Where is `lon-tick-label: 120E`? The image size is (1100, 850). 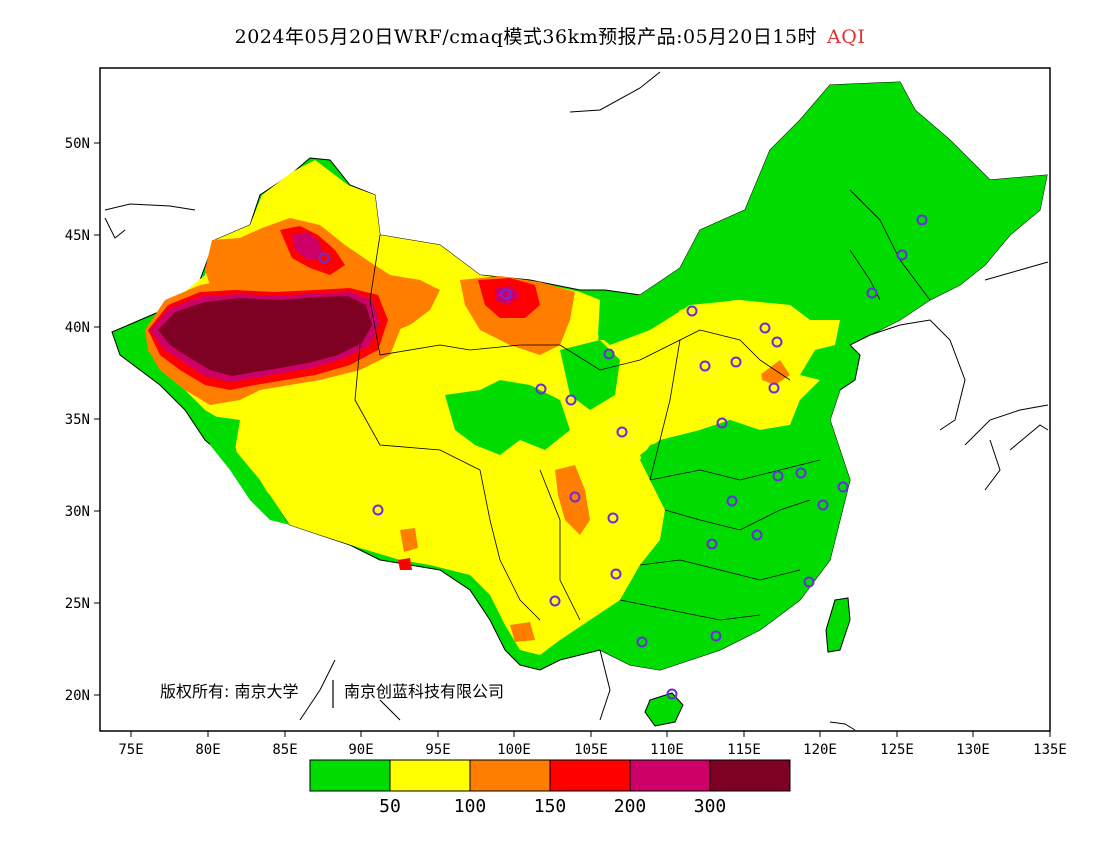
lon-tick-label: 120E is located at coordinates (820, 750).